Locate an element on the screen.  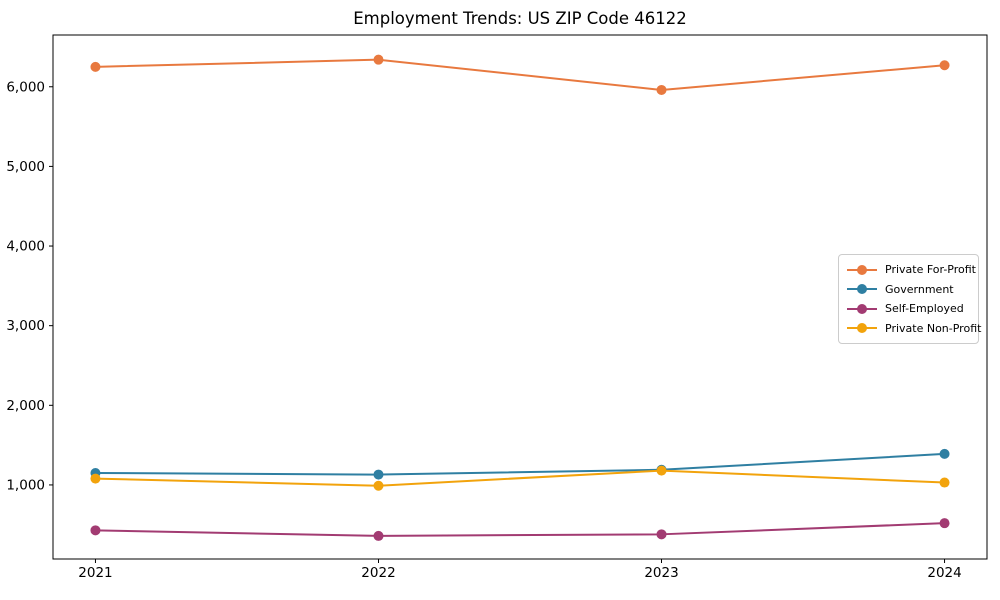
svg-text: 1,000 is located at coordinates (25, 485).